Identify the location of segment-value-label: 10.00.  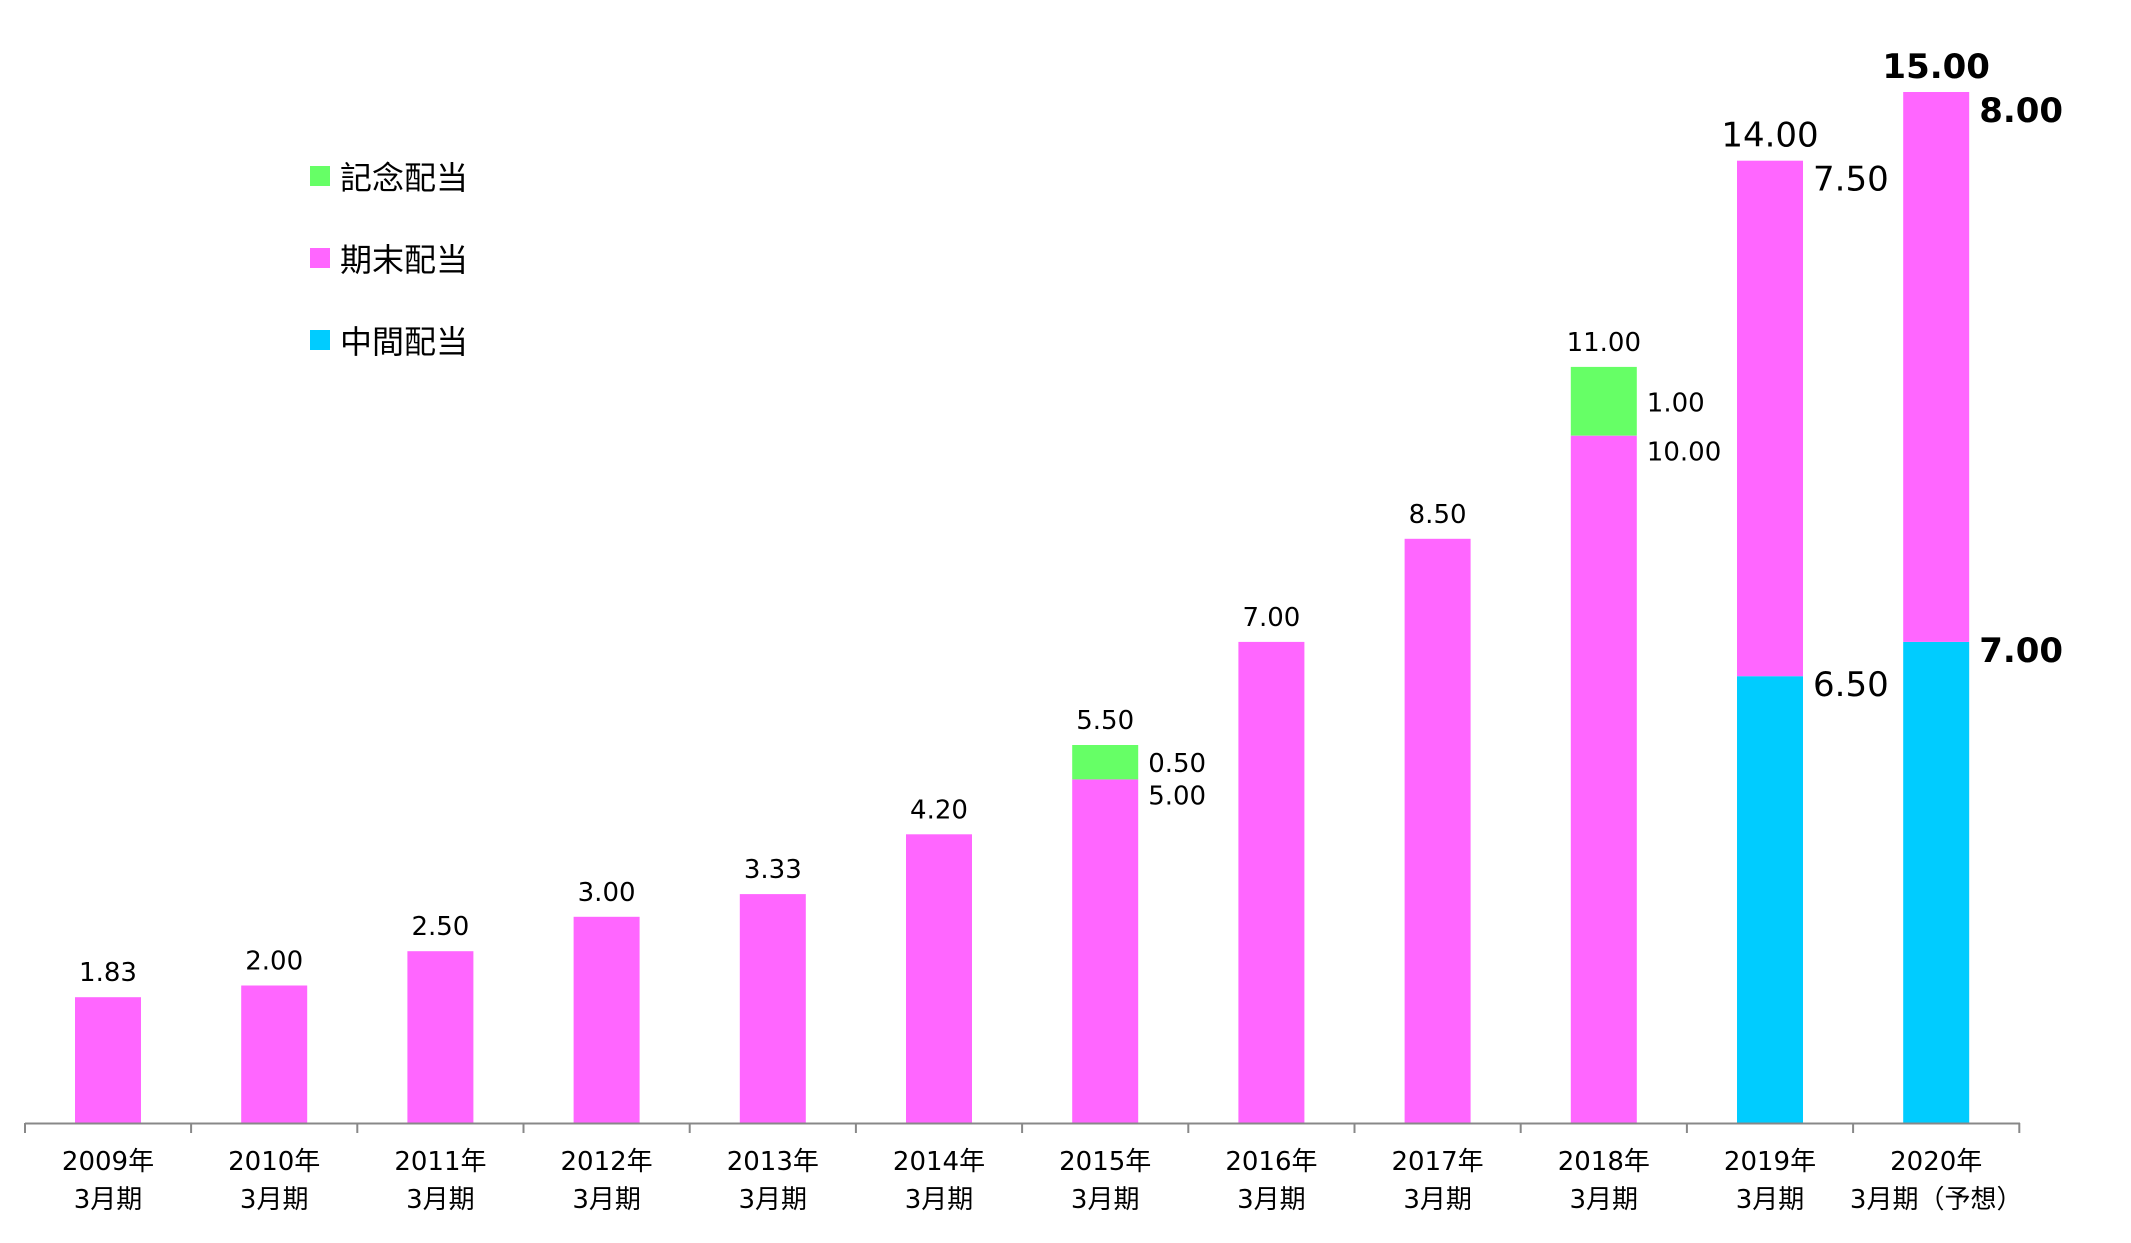
(1684, 453).